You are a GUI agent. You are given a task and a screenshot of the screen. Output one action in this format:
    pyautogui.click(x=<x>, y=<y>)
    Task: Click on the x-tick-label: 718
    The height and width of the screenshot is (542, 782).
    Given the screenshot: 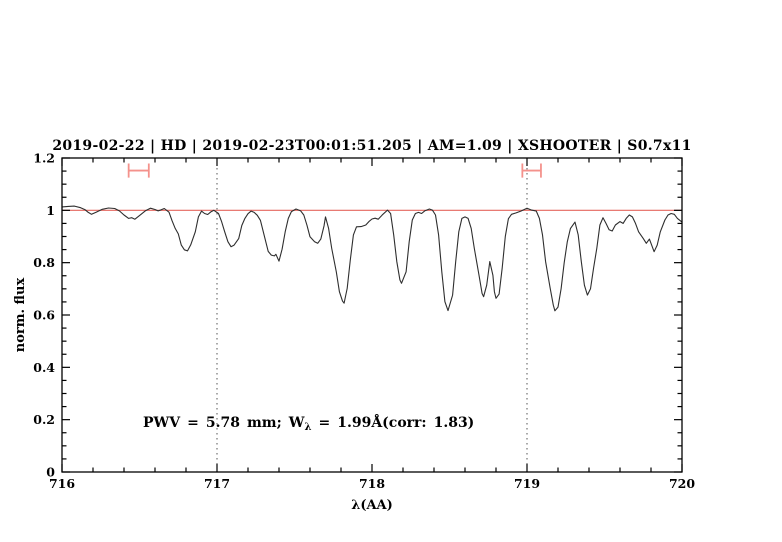 What is the action you would take?
    pyautogui.click(x=372, y=483)
    